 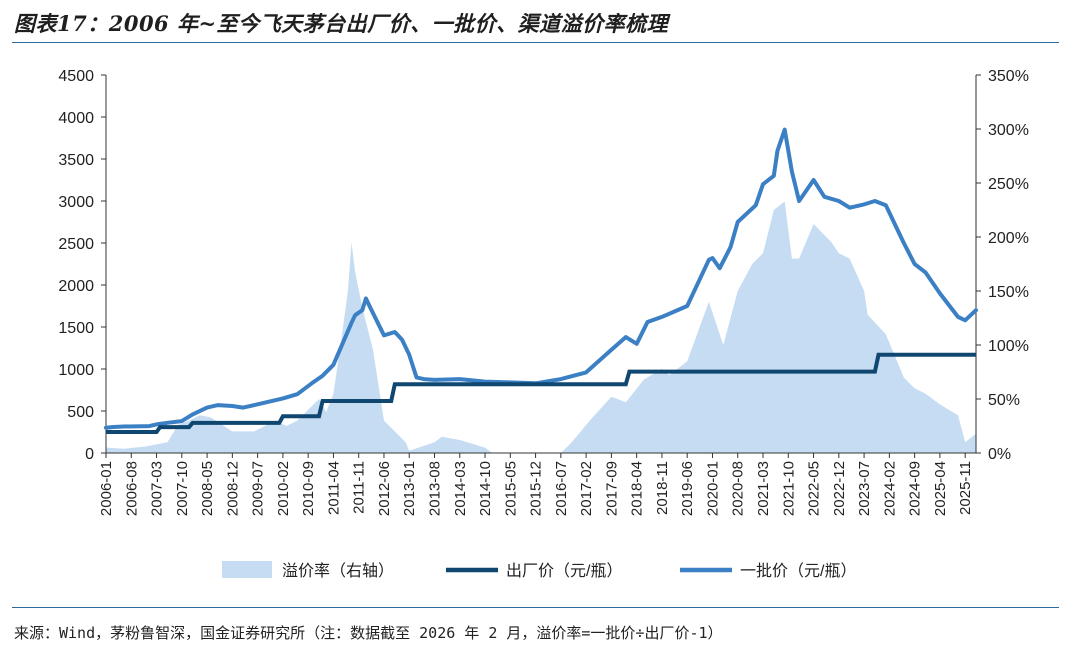 I want to click on right-axis-tick-label: 250%, so click(x=1008, y=184).